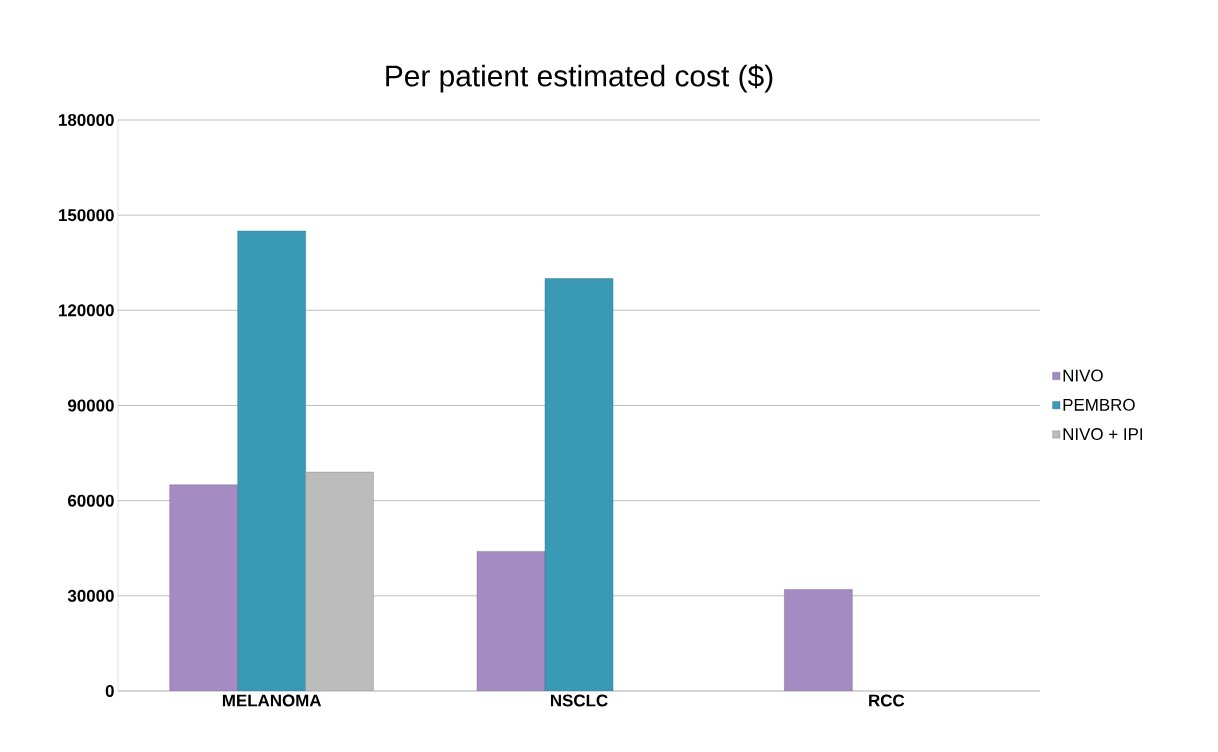  What do you see at coordinates (90, 595) in the screenshot?
I see `y-tick-label: 30000` at bounding box center [90, 595].